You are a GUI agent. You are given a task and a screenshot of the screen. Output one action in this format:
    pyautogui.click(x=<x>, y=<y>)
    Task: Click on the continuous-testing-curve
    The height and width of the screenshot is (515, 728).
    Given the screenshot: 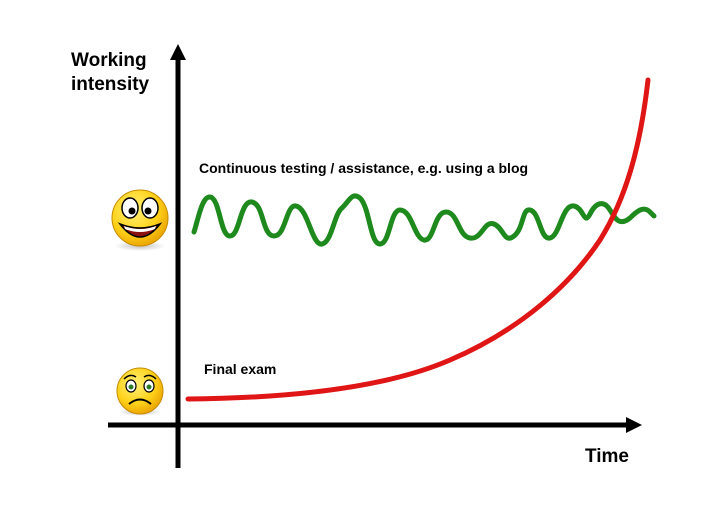 What is the action you would take?
    pyautogui.click(x=424, y=220)
    